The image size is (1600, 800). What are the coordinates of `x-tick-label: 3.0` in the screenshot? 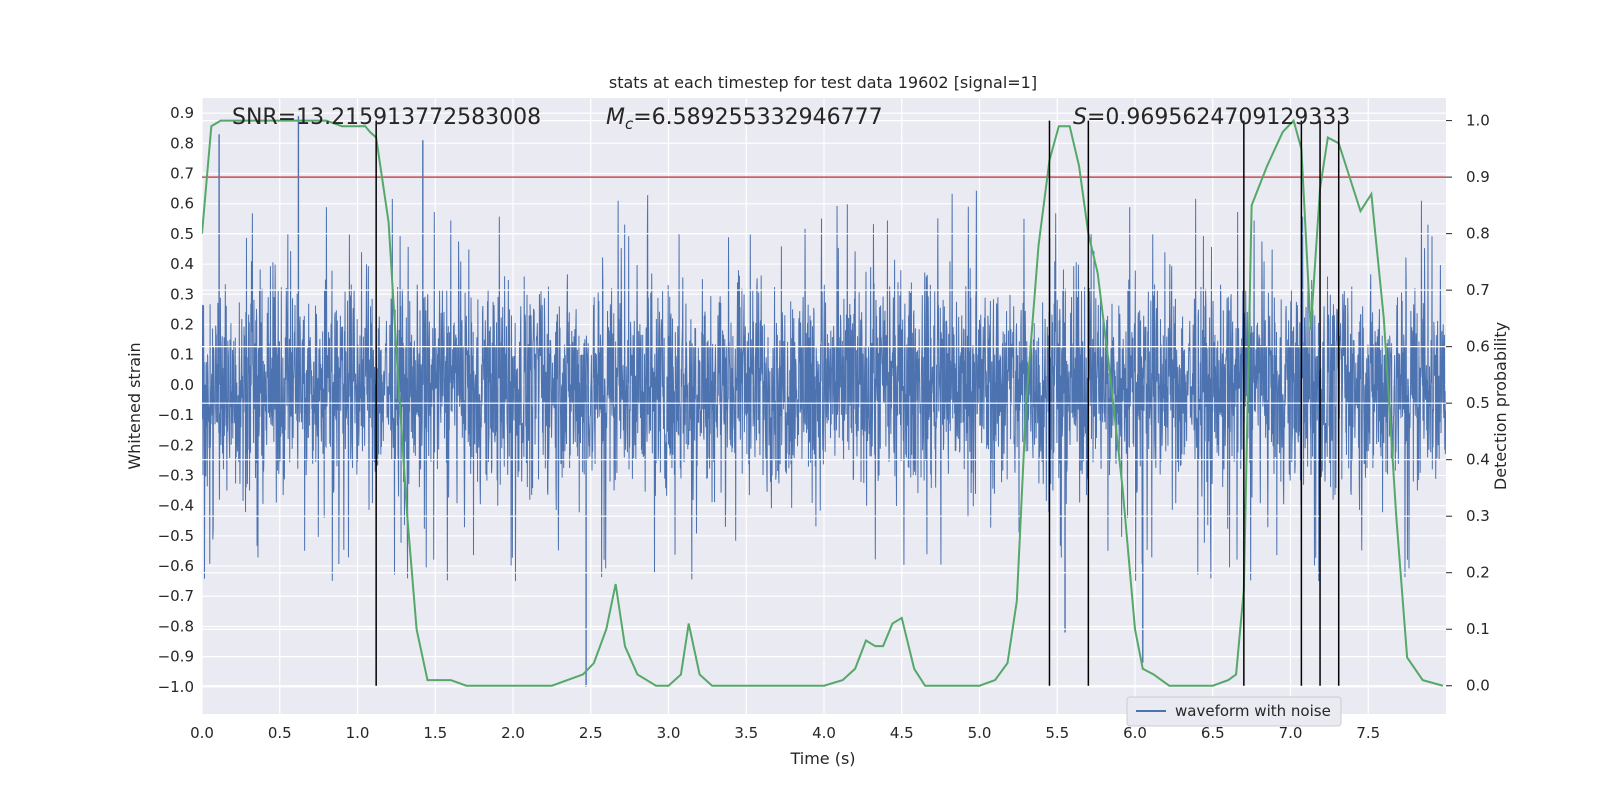 It's located at (669, 733).